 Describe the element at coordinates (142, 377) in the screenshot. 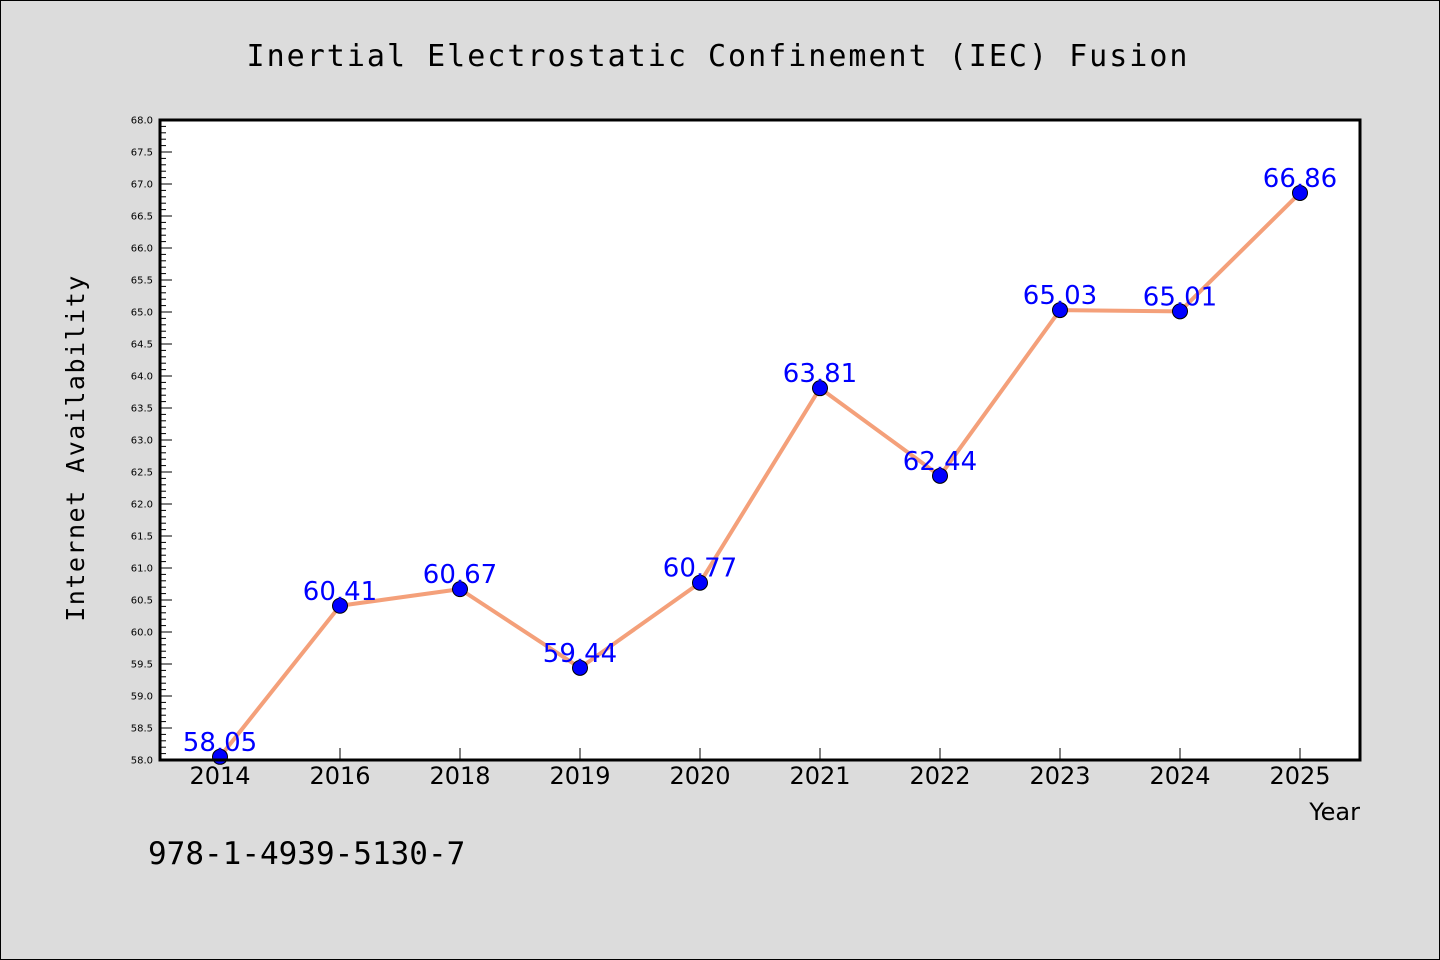

I see `y-tick-label: 64.0` at that location.